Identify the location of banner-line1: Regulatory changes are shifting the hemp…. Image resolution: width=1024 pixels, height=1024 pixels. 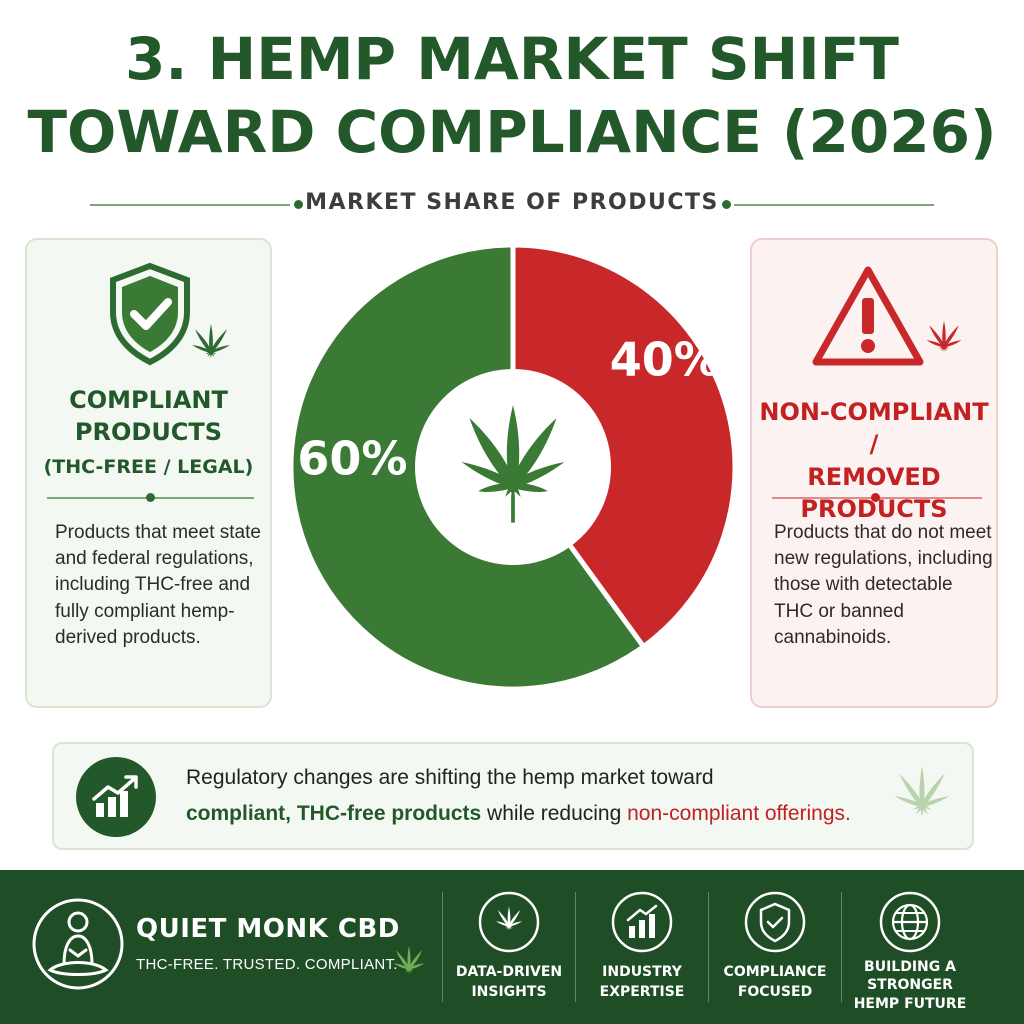
(450, 777).